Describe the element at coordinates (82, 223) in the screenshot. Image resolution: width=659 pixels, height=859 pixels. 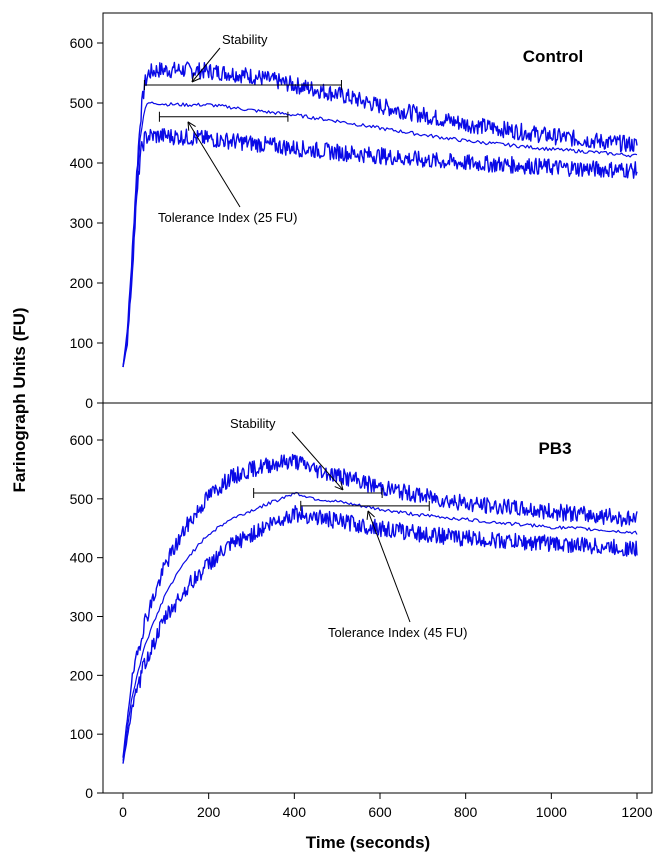
I see `control-y-tick-label: 300` at that location.